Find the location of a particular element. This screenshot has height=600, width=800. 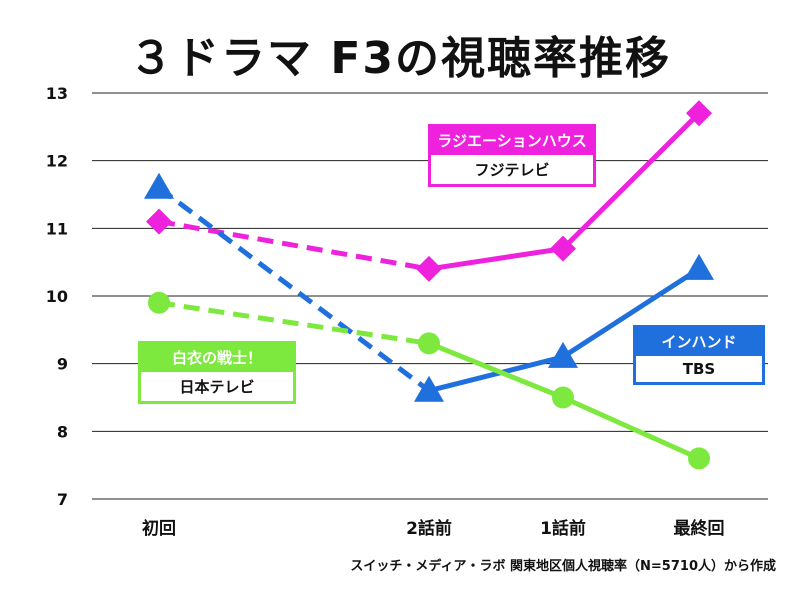

x-axis-ticks: 初回 2話前 1話前 最終回 is located at coordinates (433, 528).